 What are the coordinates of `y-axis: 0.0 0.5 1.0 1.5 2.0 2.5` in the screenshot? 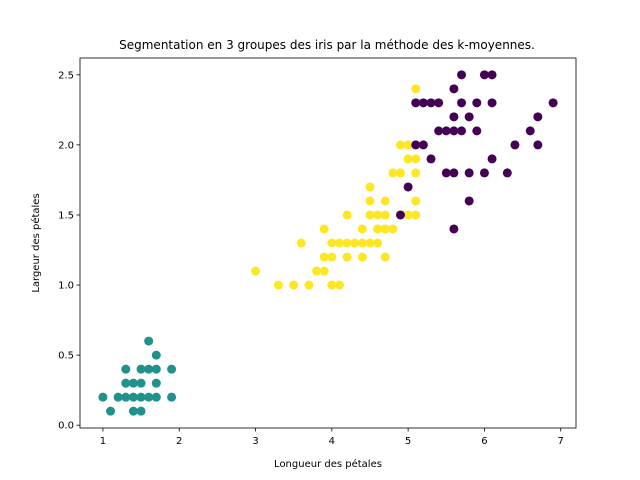 It's located at (69, 251).